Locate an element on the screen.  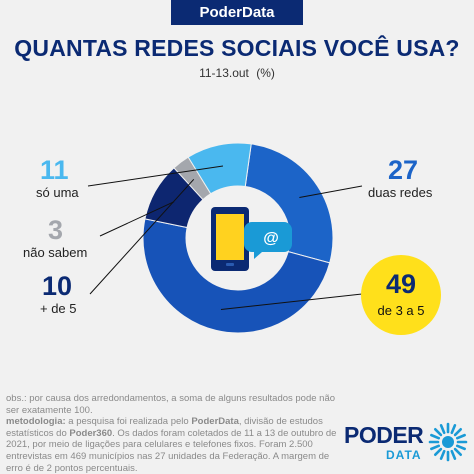
metodologia-text-2: , divisão de estudos estatísticos do is located at coordinates (164, 427).